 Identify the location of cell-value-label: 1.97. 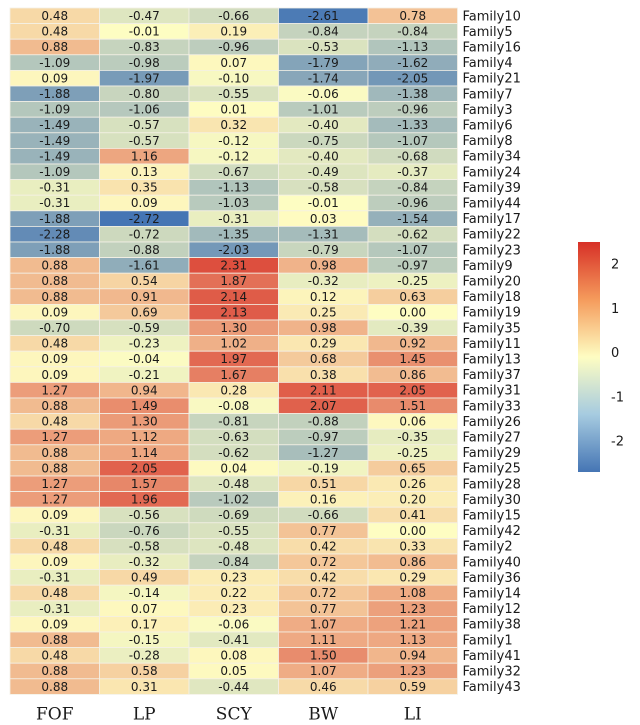
(233, 359).